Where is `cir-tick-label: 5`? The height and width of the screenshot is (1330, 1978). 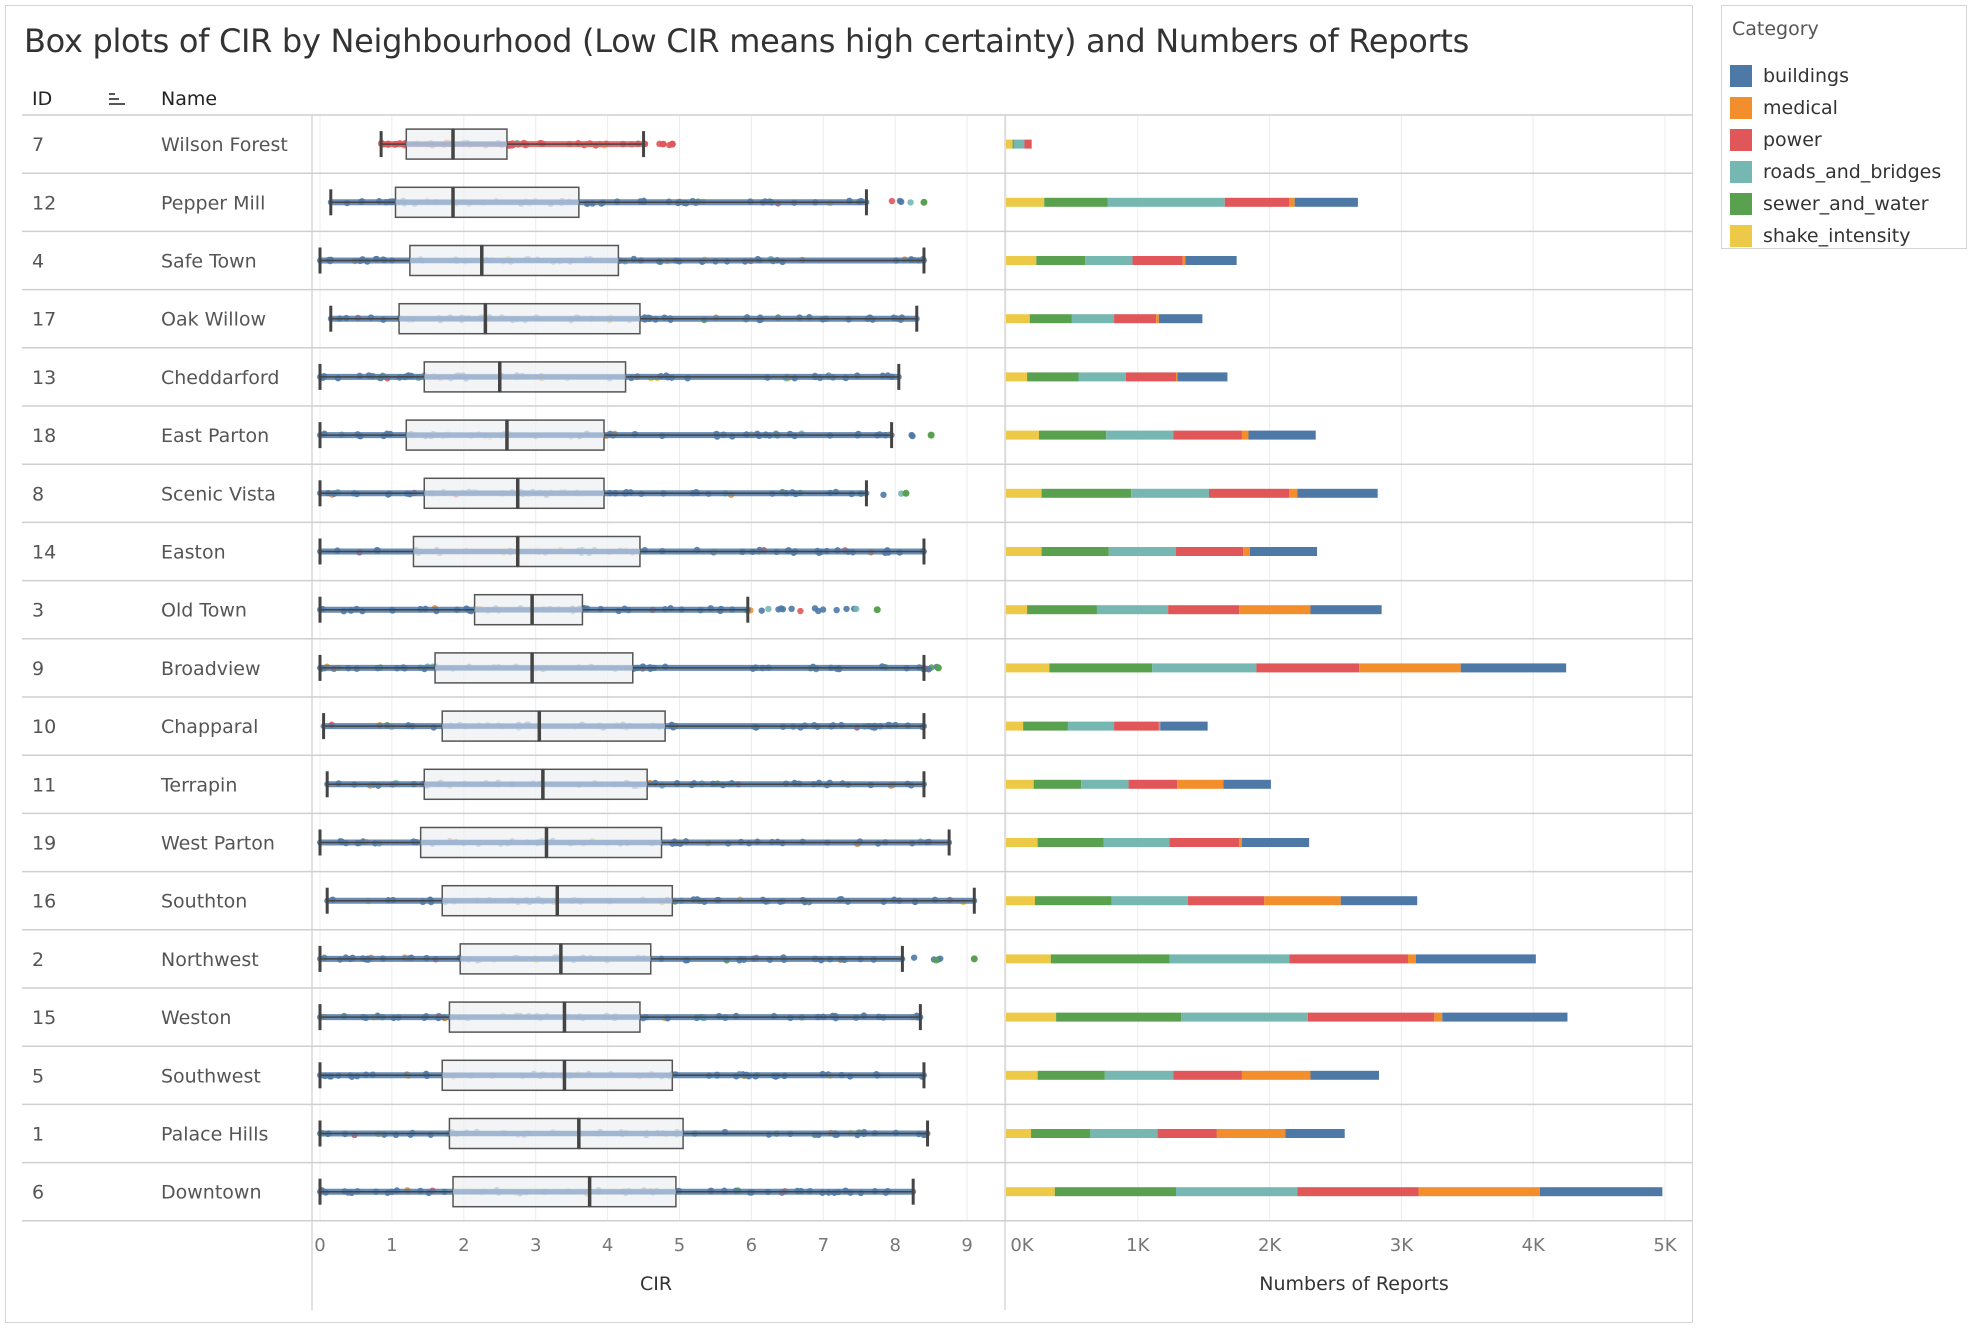 cir-tick-label: 5 is located at coordinates (679, 1245).